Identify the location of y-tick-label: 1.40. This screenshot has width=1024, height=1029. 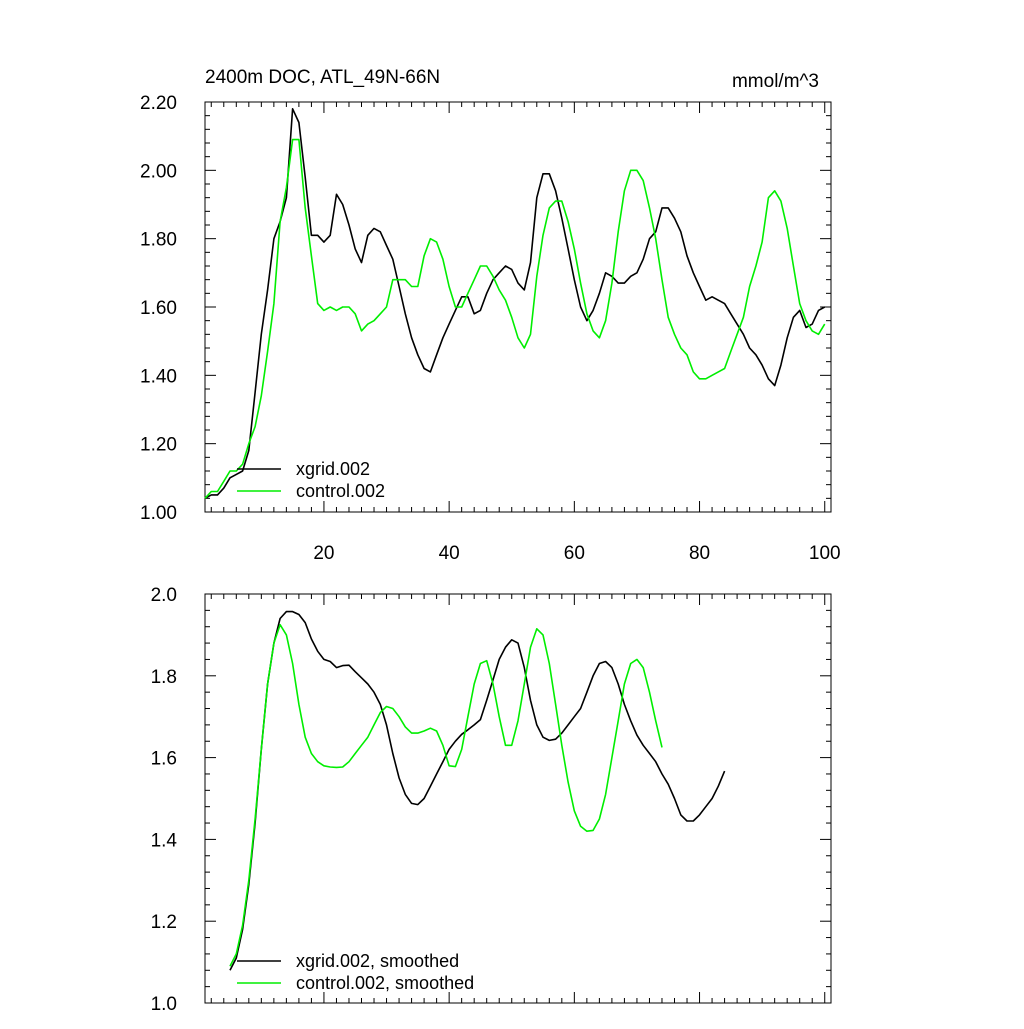
(158, 376).